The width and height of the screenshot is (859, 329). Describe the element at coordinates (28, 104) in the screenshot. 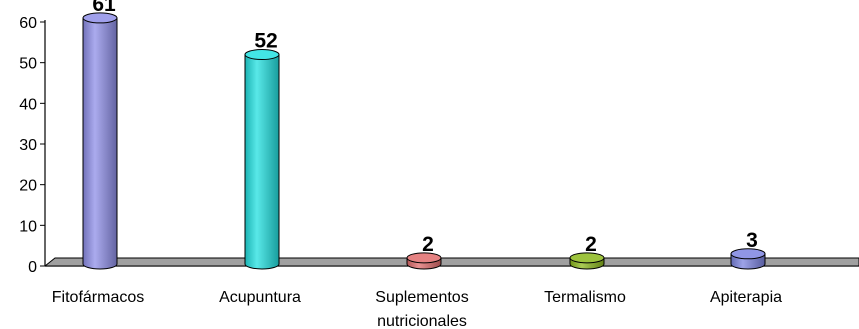

I see `y-tick-label: 40` at that location.